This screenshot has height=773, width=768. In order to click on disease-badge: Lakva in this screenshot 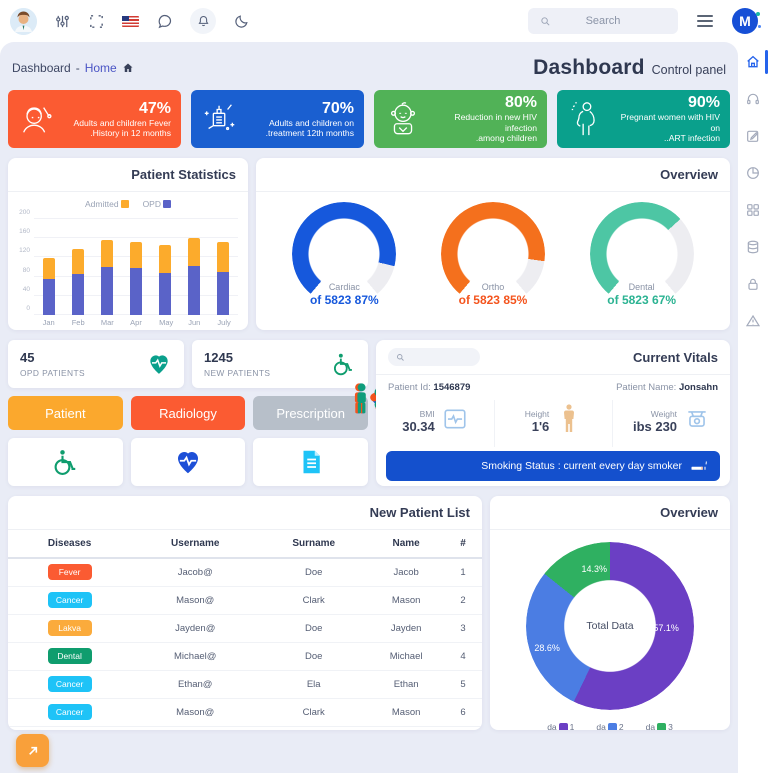, I will do `click(69, 628)`.